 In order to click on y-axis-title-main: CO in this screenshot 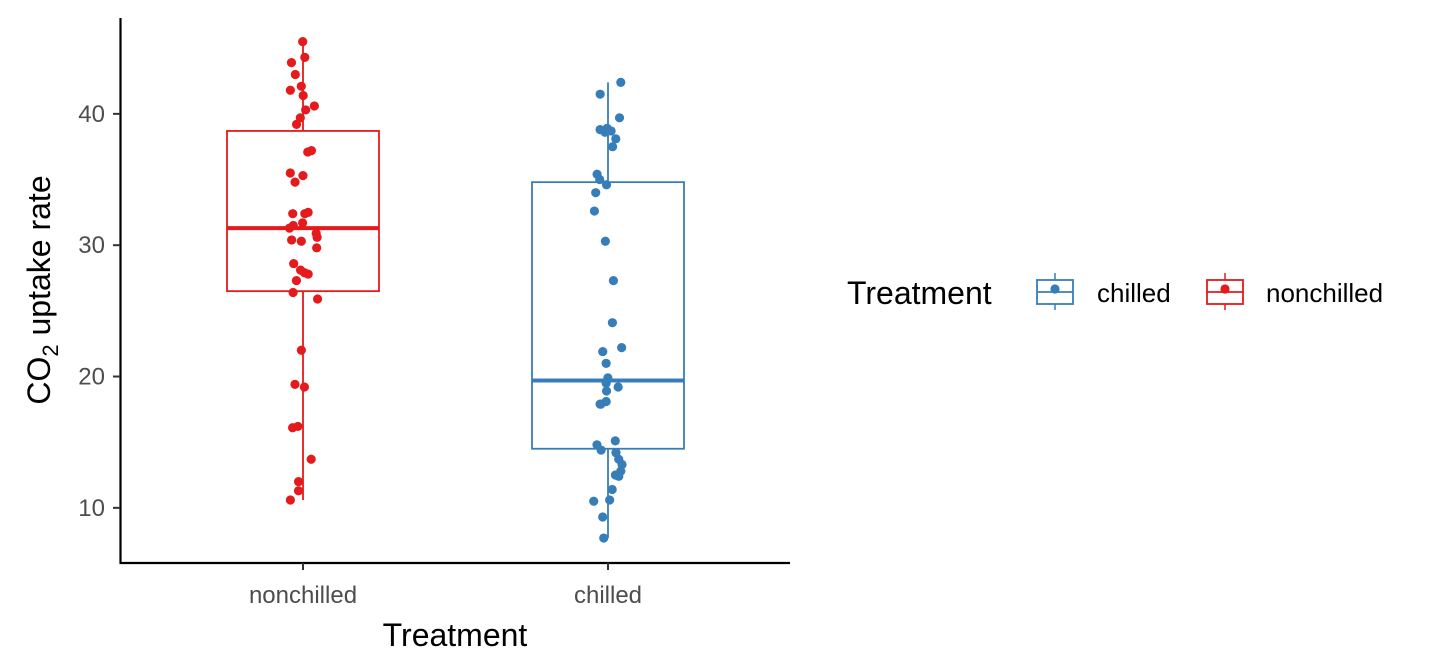, I will do `click(39, 381)`.